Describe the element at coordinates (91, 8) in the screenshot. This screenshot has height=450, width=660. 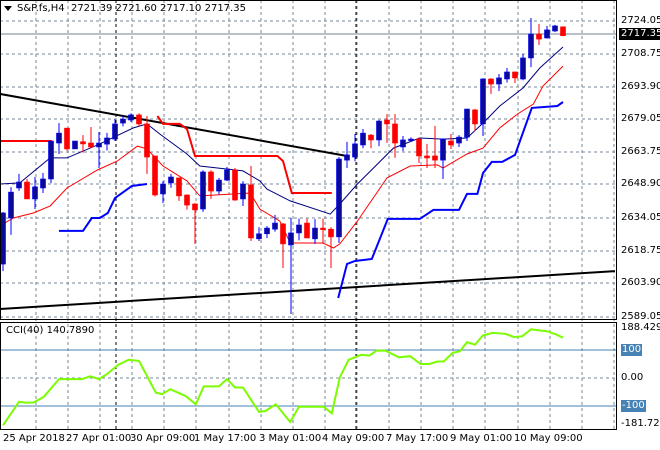
I see `open-value: 2721.39` at that location.